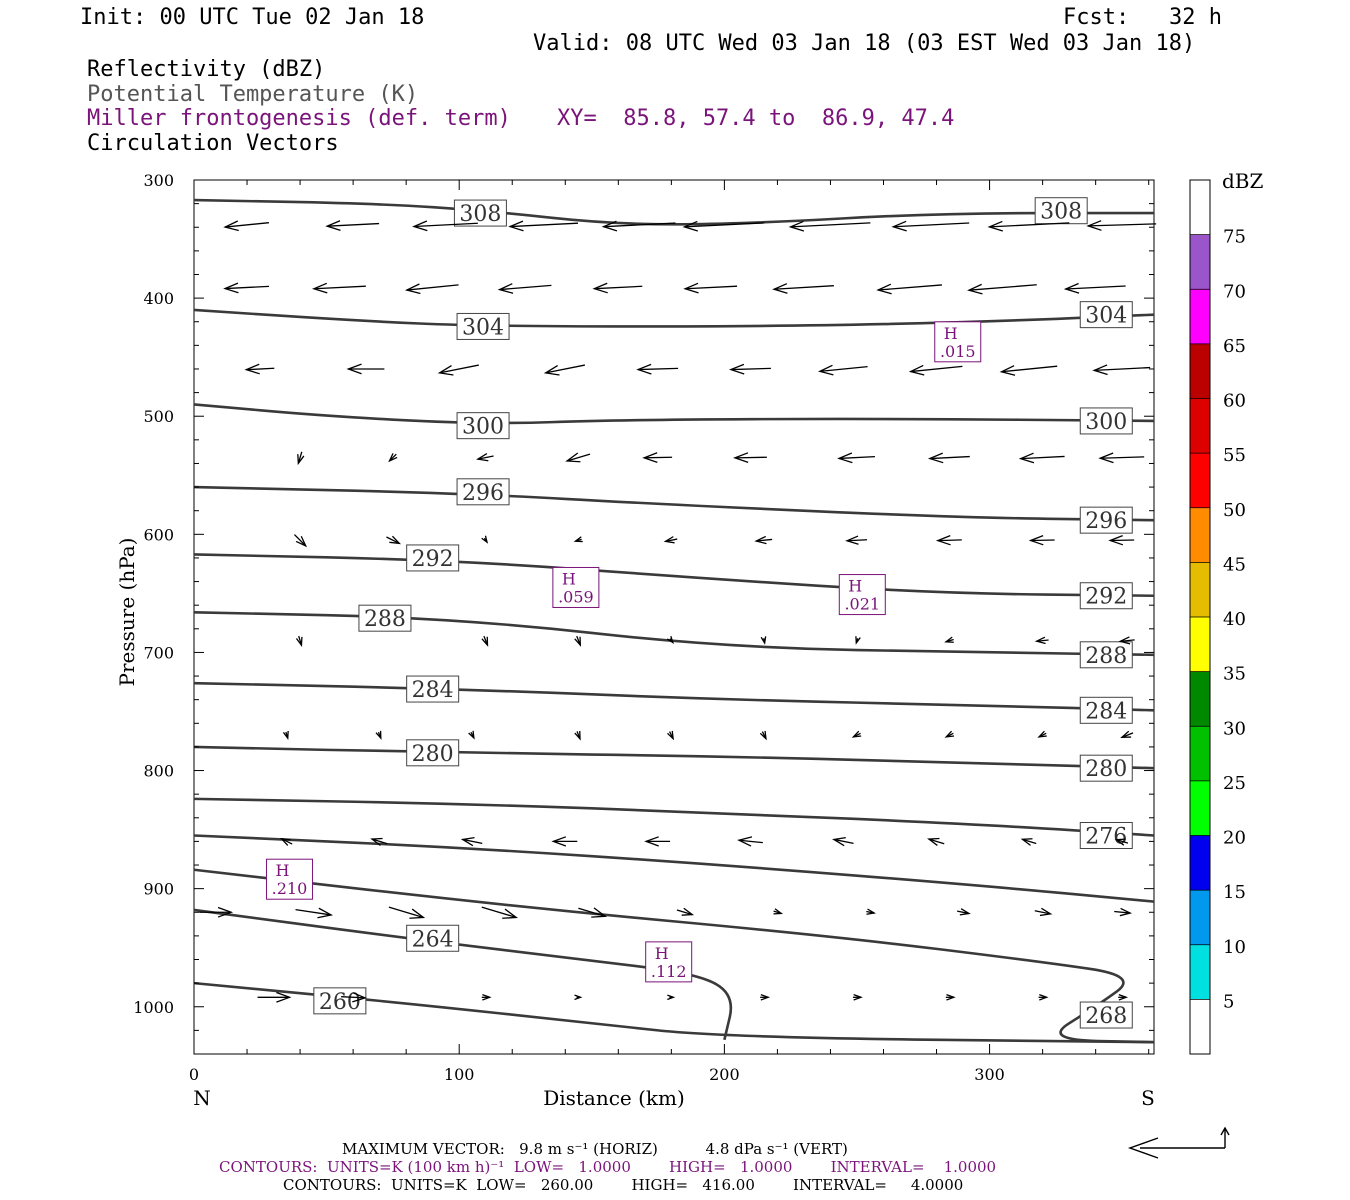 The image size is (1350, 1200). What do you see at coordinates (206, 69) in the screenshot?
I see `field-reflectivity: Reflectivity (dBZ)` at bounding box center [206, 69].